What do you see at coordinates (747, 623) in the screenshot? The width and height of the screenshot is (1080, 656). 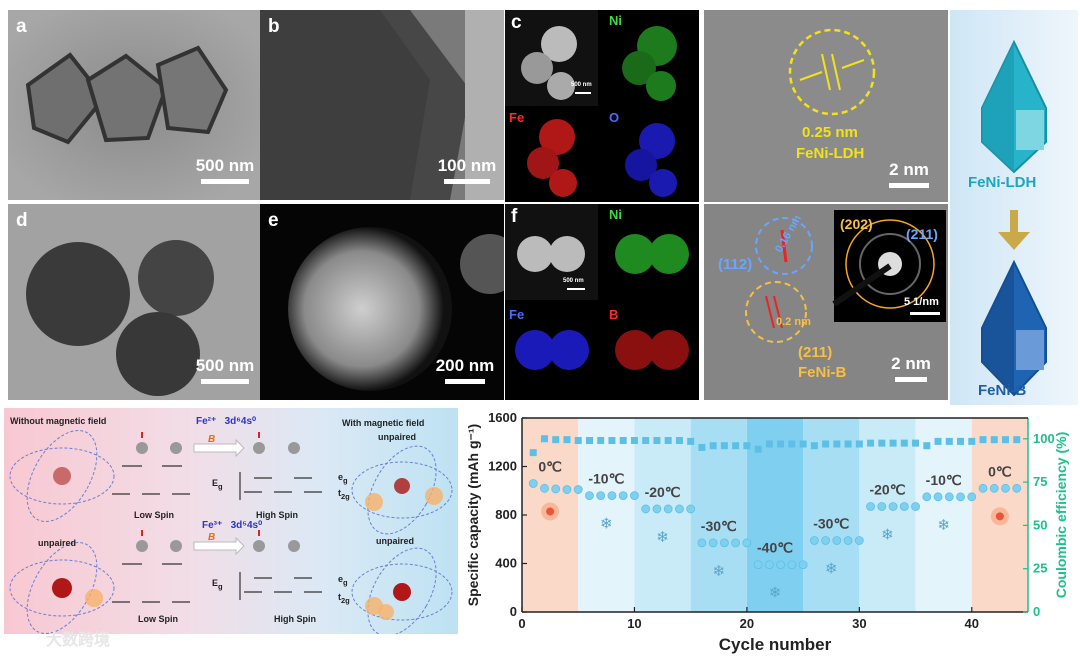 I see `x-tick-label-2: 20` at bounding box center [747, 623].